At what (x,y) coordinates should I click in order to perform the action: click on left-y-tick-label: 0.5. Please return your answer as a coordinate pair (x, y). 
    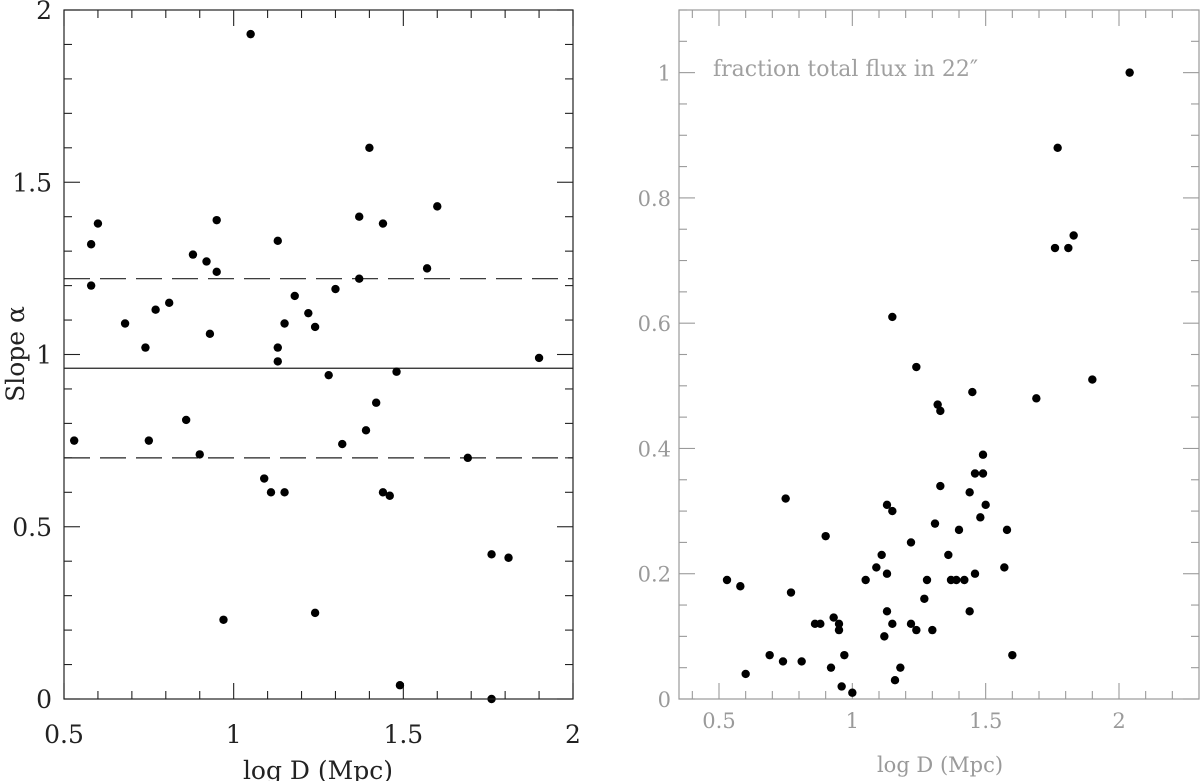
    Looking at the image, I should click on (32, 527).